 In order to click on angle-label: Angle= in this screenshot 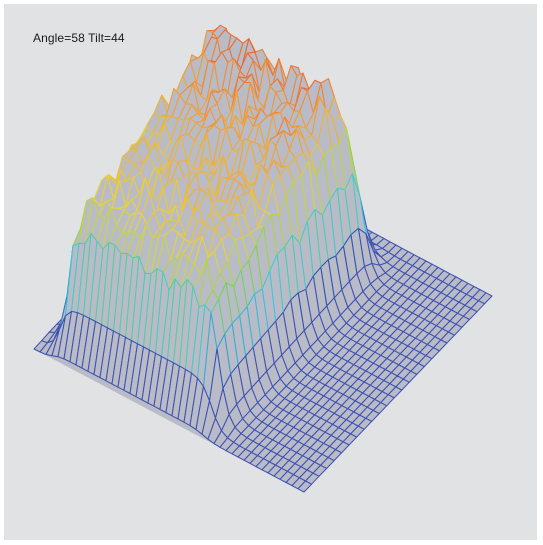, I will do `click(52, 38)`.